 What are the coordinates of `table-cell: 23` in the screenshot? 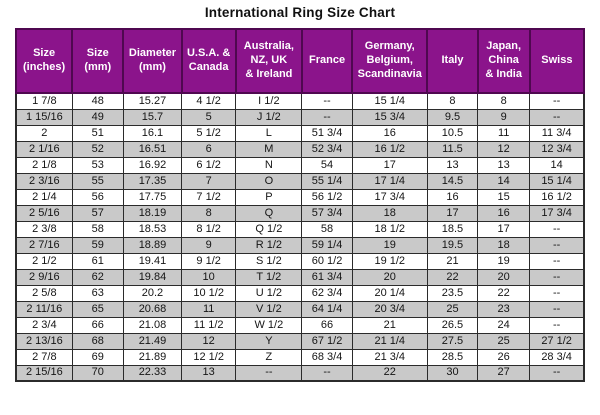 It's located at (504, 309).